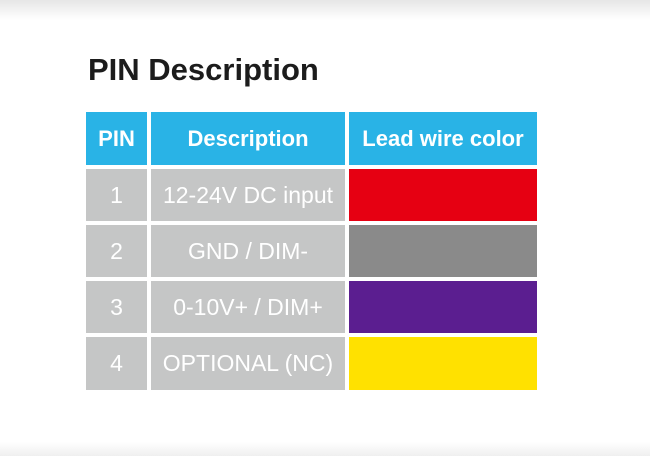 This screenshot has height=456, width=650. Describe the element at coordinates (443, 363) in the screenshot. I see `lead-wire-color-swatch-yellow` at that location.